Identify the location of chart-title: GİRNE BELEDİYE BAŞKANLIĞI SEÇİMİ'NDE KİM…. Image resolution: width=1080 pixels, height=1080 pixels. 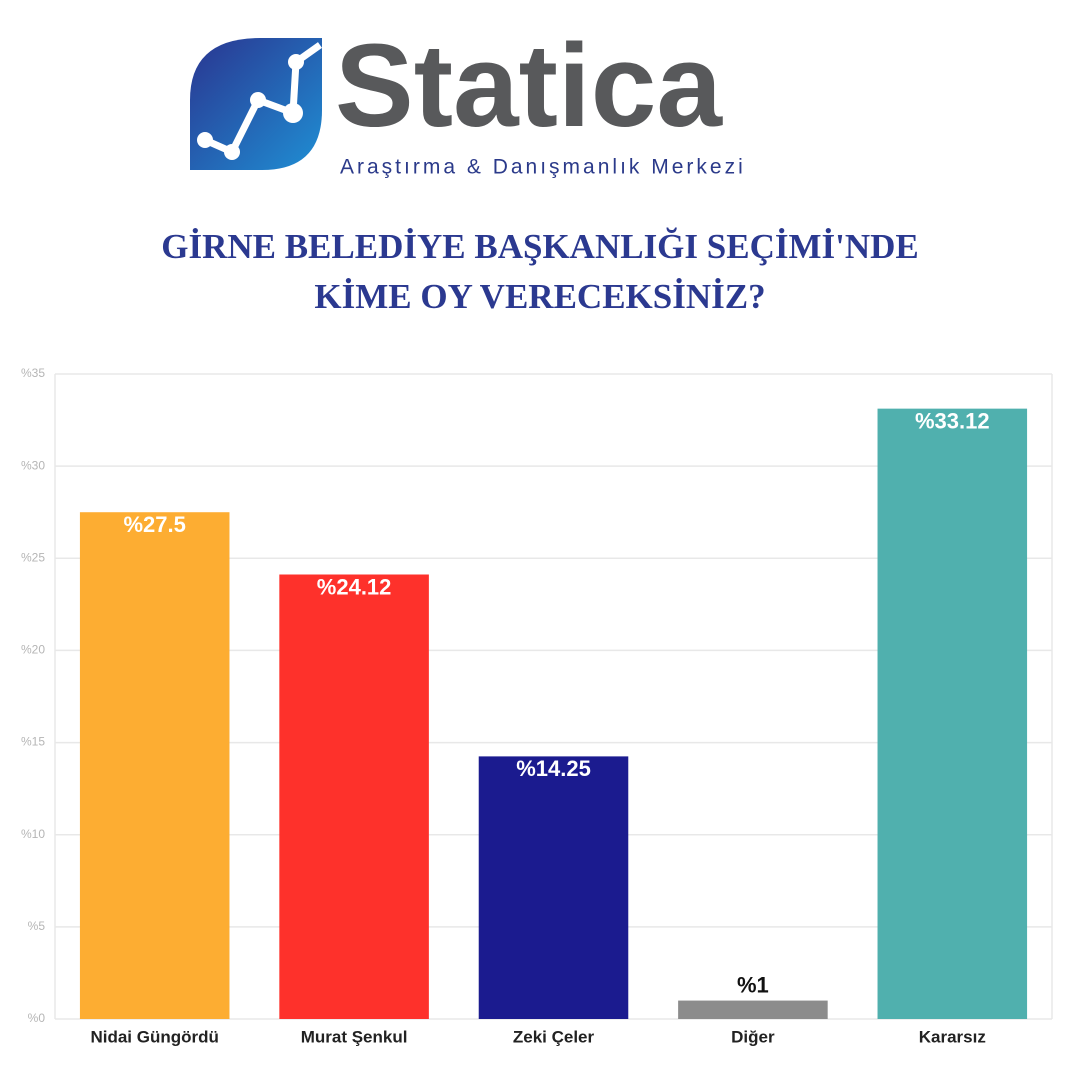
(540, 271).